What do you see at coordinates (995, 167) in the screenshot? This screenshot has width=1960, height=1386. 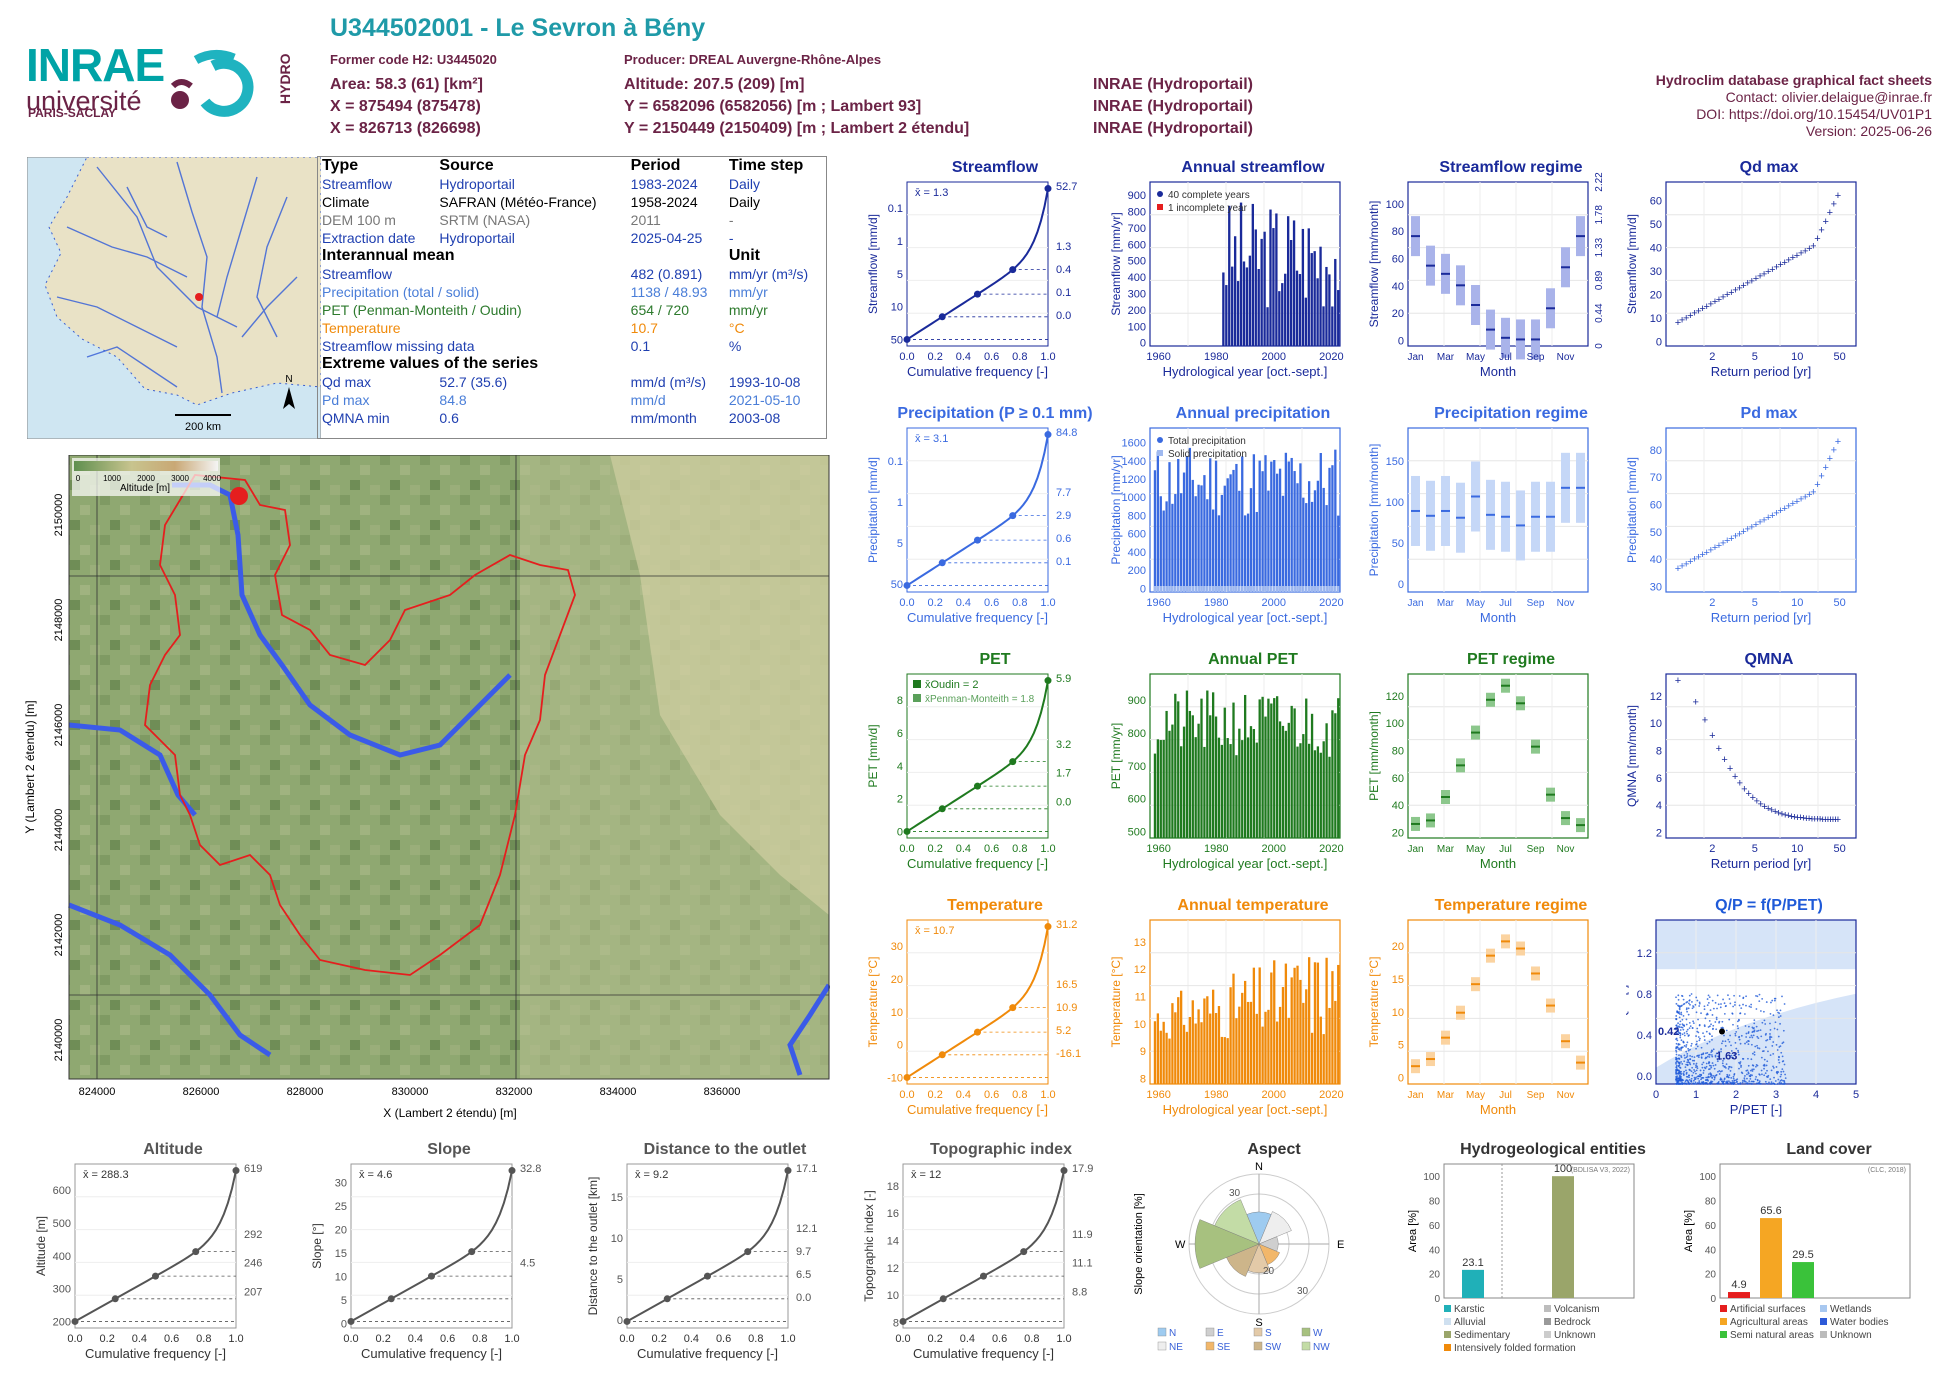 I see `chart-title: Streamflow` at bounding box center [995, 167].